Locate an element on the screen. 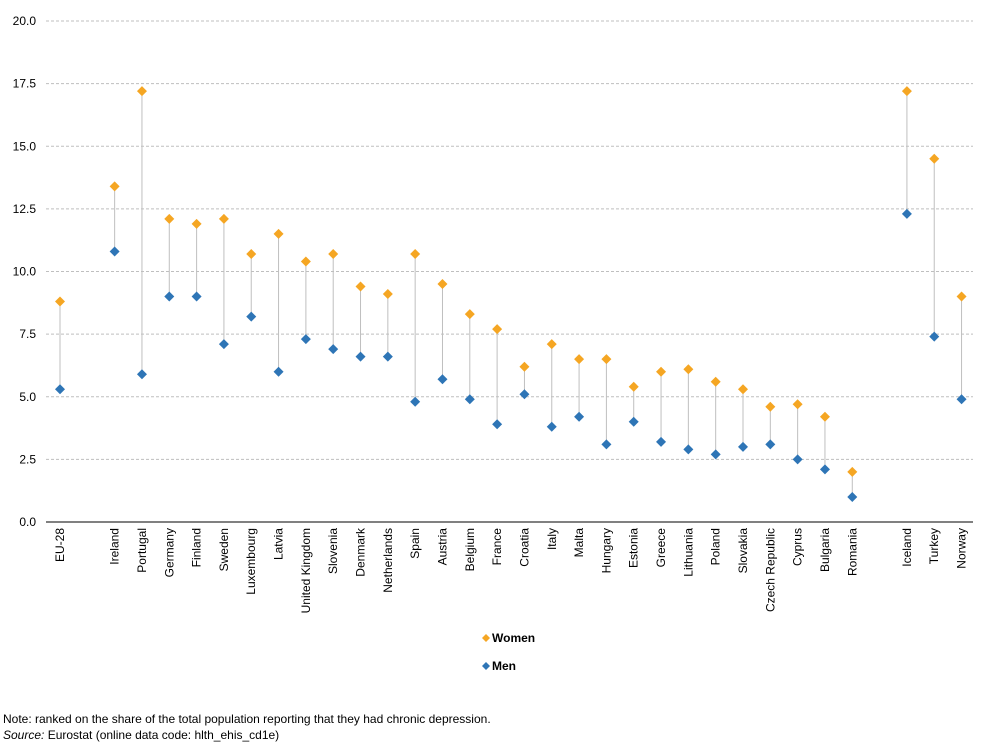 This screenshot has width=1005, height=749. x-tick-label: Ireland is located at coordinates (115, 546).